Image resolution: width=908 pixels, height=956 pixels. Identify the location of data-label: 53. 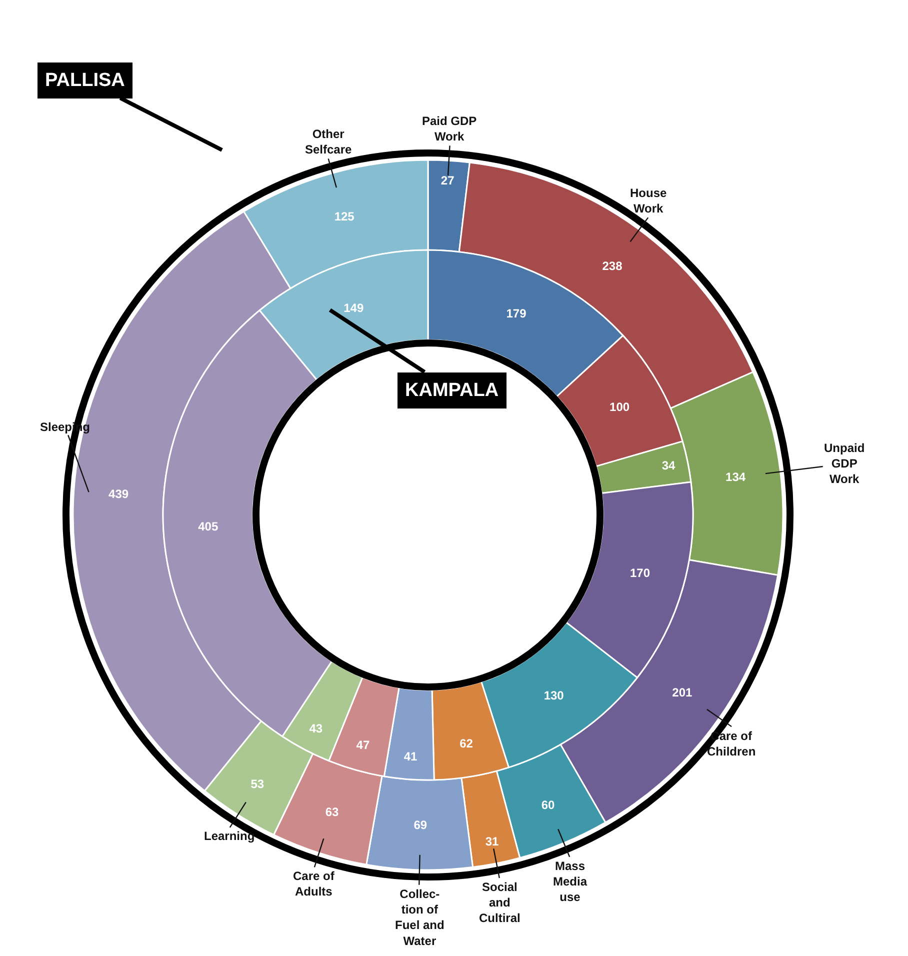
(257, 783).